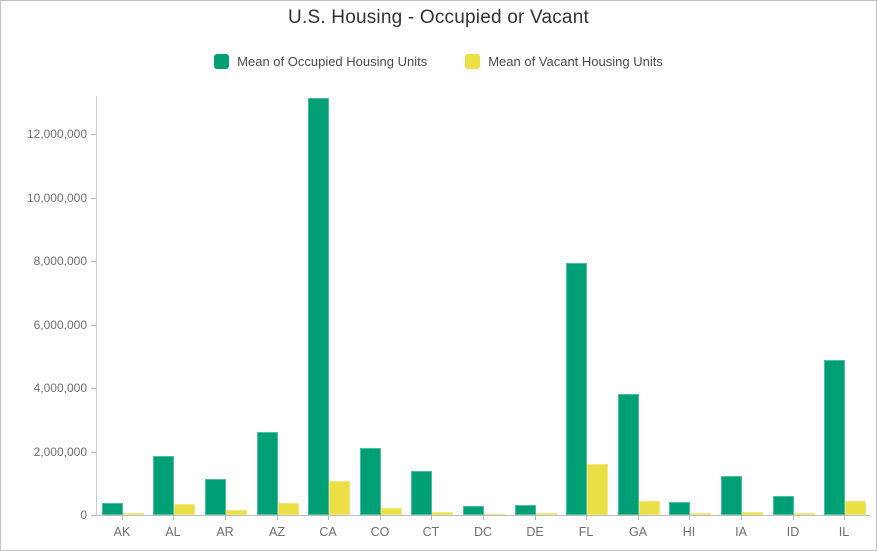  What do you see at coordinates (438, 17) in the screenshot?
I see `chart-title: U.S. Housing - Occupied or Vacant` at bounding box center [438, 17].